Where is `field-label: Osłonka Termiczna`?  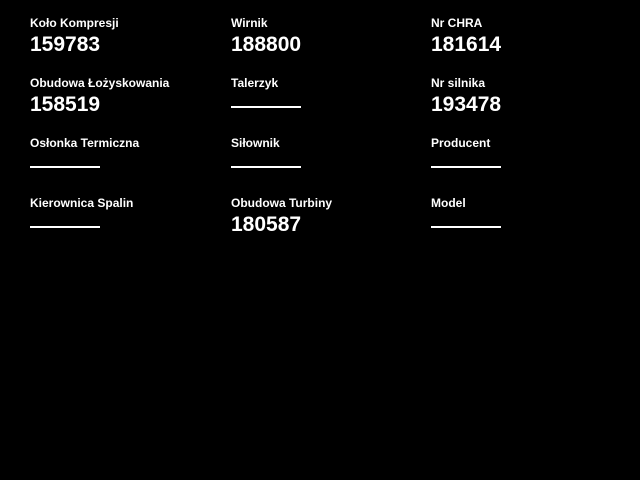 field-label: Osłonka Termiczna is located at coordinates (85, 143).